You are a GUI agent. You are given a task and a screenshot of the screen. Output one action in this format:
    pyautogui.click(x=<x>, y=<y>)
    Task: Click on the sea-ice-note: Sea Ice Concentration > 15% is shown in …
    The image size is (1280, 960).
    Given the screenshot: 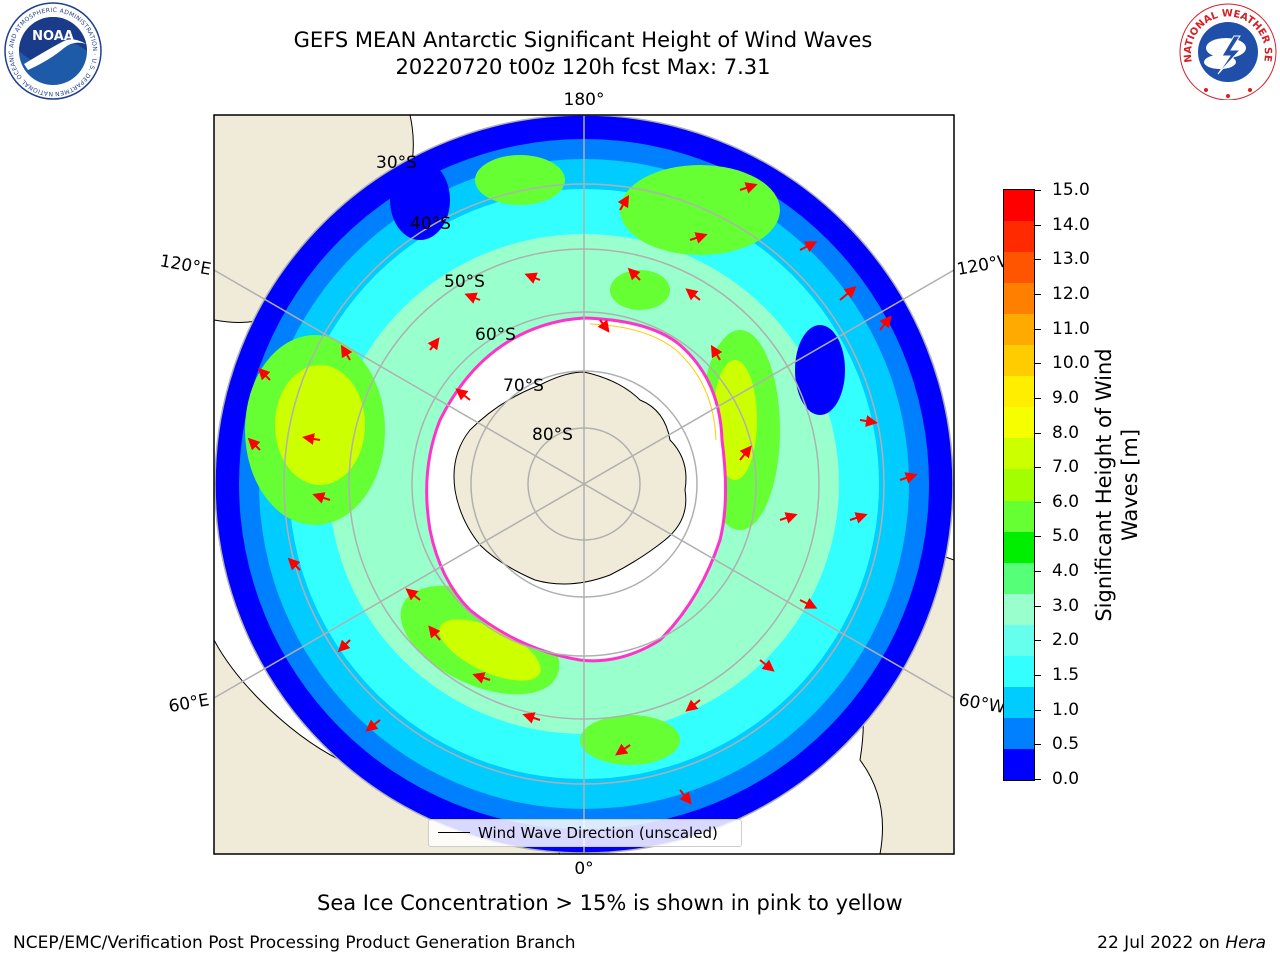 What is the action you would take?
    pyautogui.click(x=610, y=903)
    